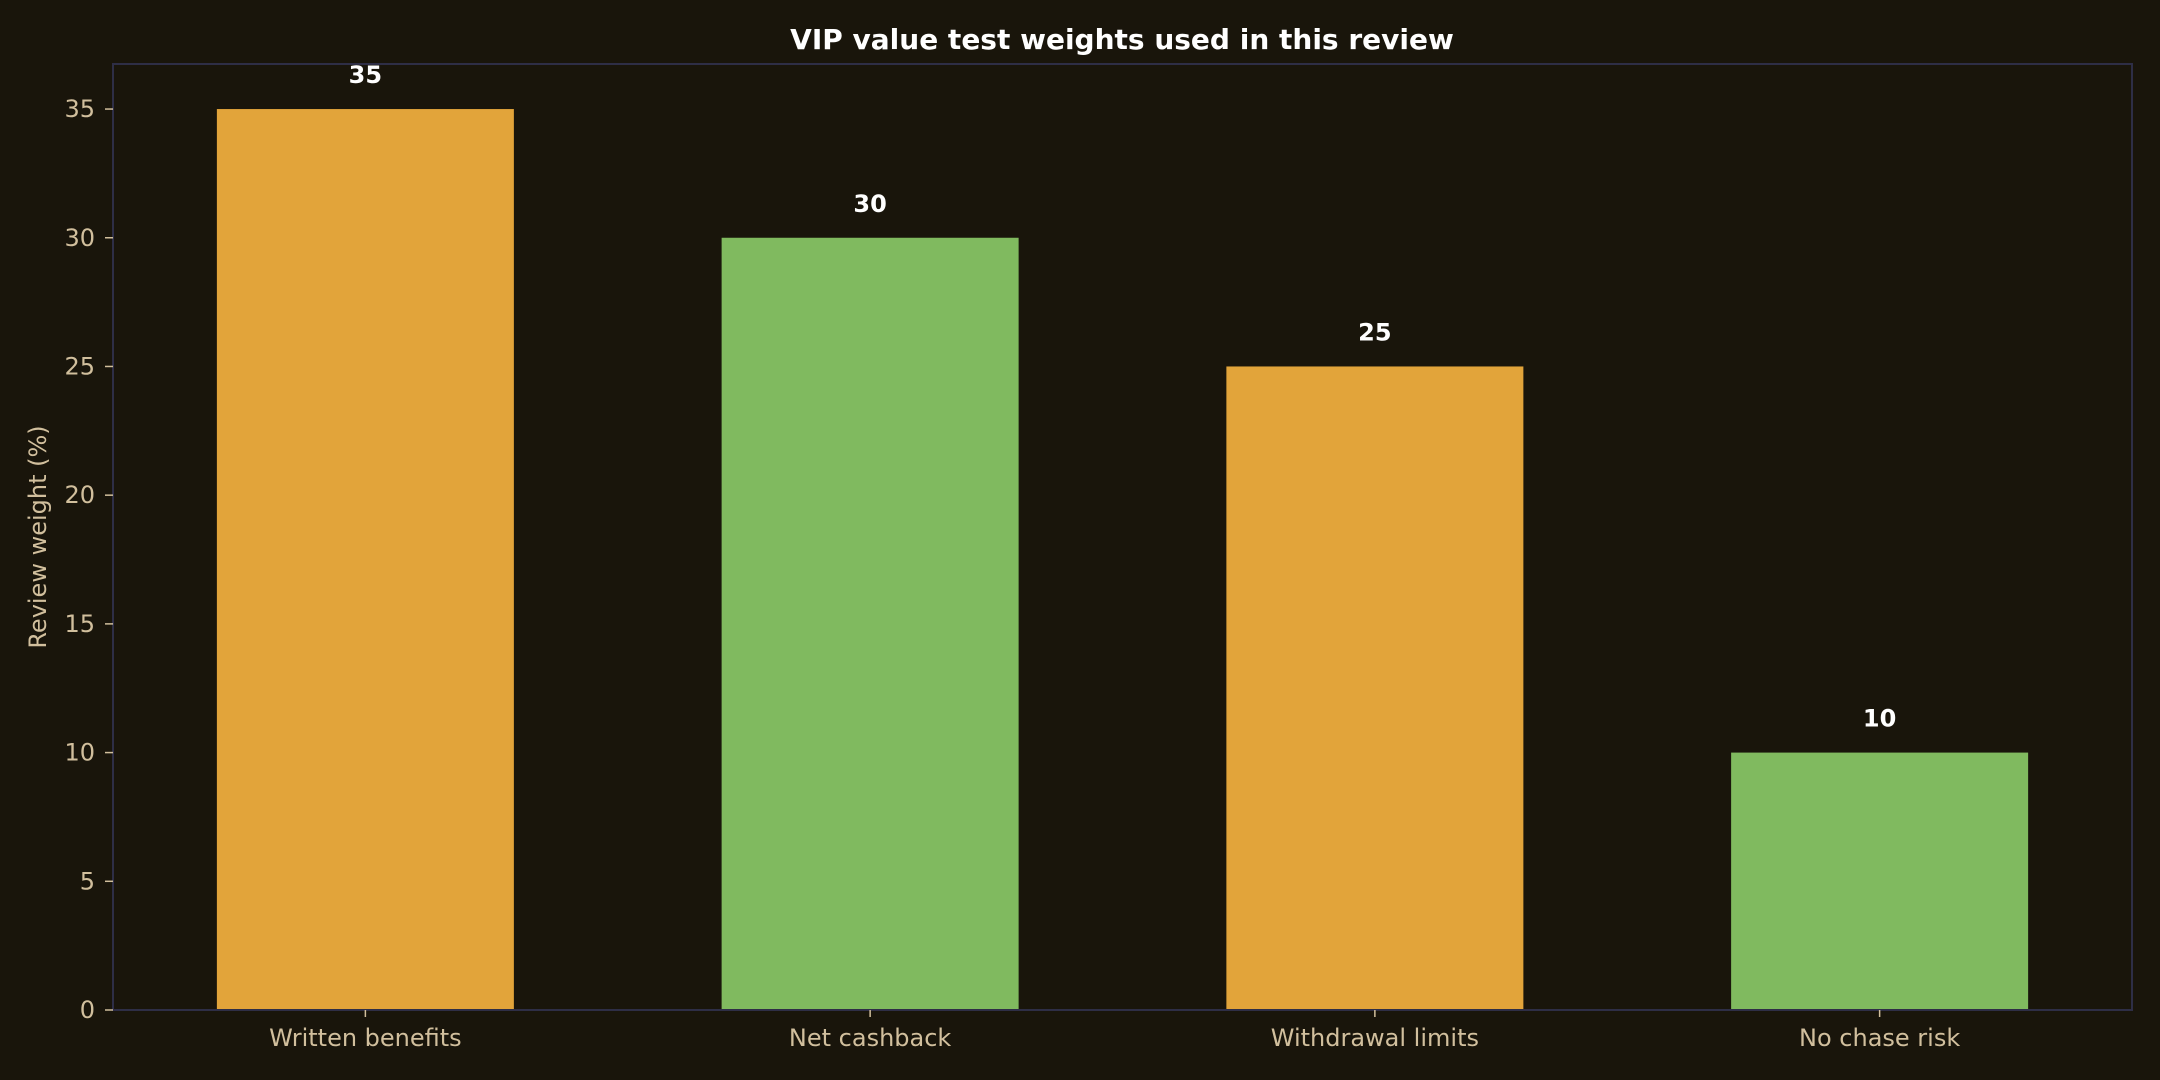  Describe the element at coordinates (79, 109) in the screenshot. I see `y-tick-label: 35` at that location.